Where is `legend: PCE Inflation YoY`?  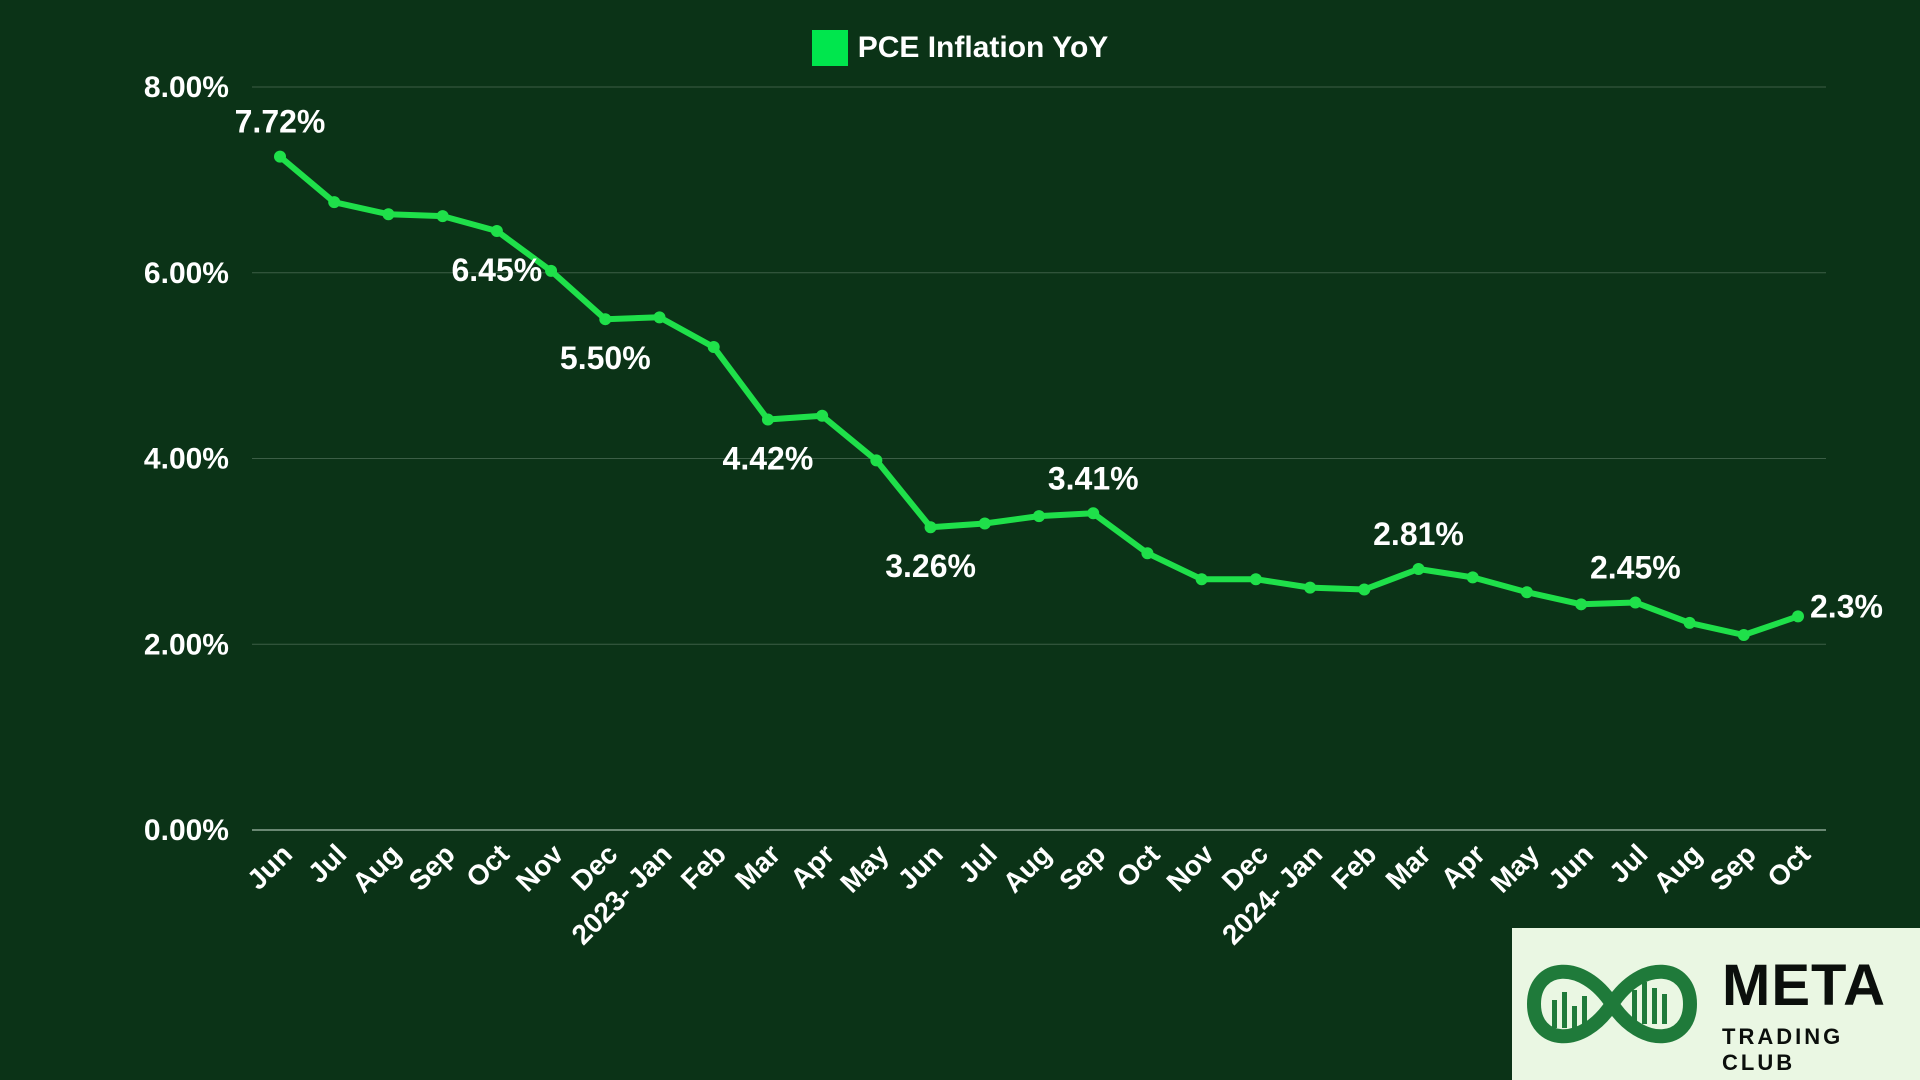 legend: PCE Inflation YoY is located at coordinates (960, 48).